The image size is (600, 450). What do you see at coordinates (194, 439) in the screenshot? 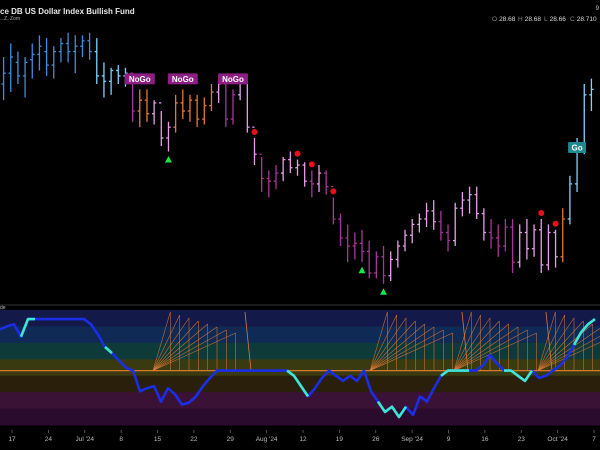
I see `x-tick-label: 22` at bounding box center [194, 439].